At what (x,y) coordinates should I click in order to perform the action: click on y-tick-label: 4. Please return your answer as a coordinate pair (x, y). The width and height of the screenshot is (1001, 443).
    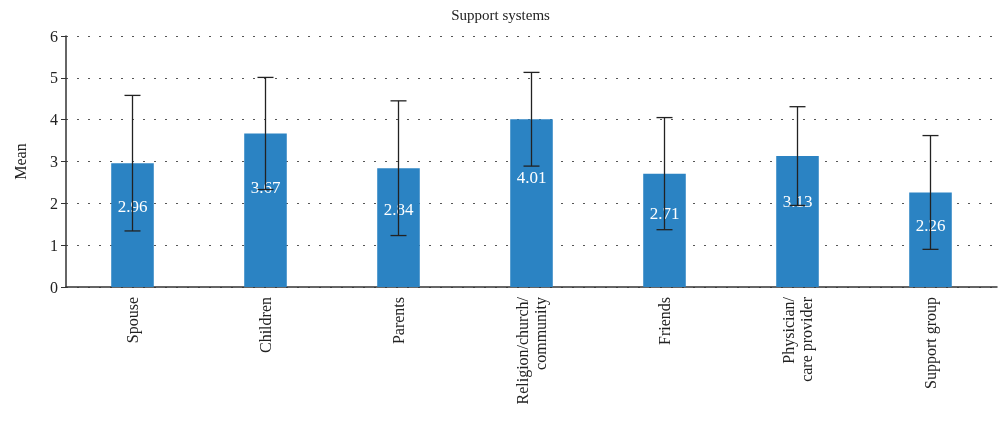
    Looking at the image, I should click on (54, 120).